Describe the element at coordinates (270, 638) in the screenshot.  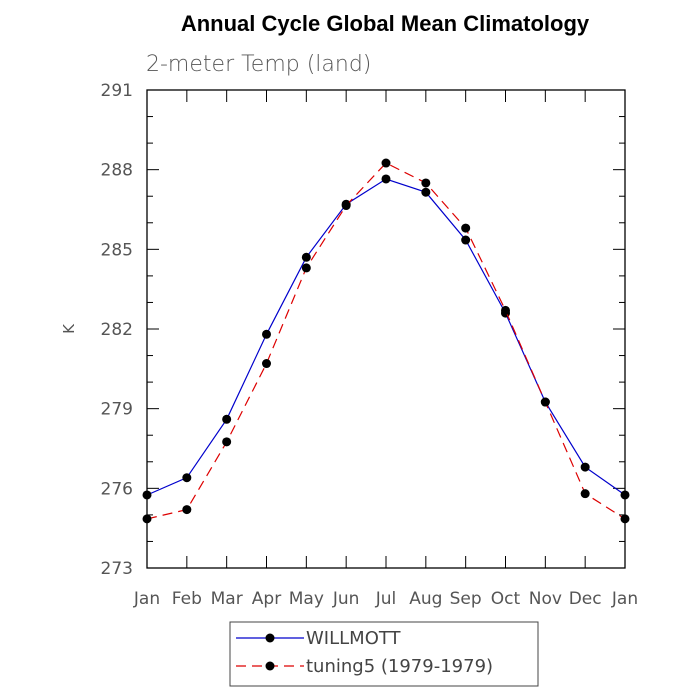
I see `legend-marker-willmott` at that location.